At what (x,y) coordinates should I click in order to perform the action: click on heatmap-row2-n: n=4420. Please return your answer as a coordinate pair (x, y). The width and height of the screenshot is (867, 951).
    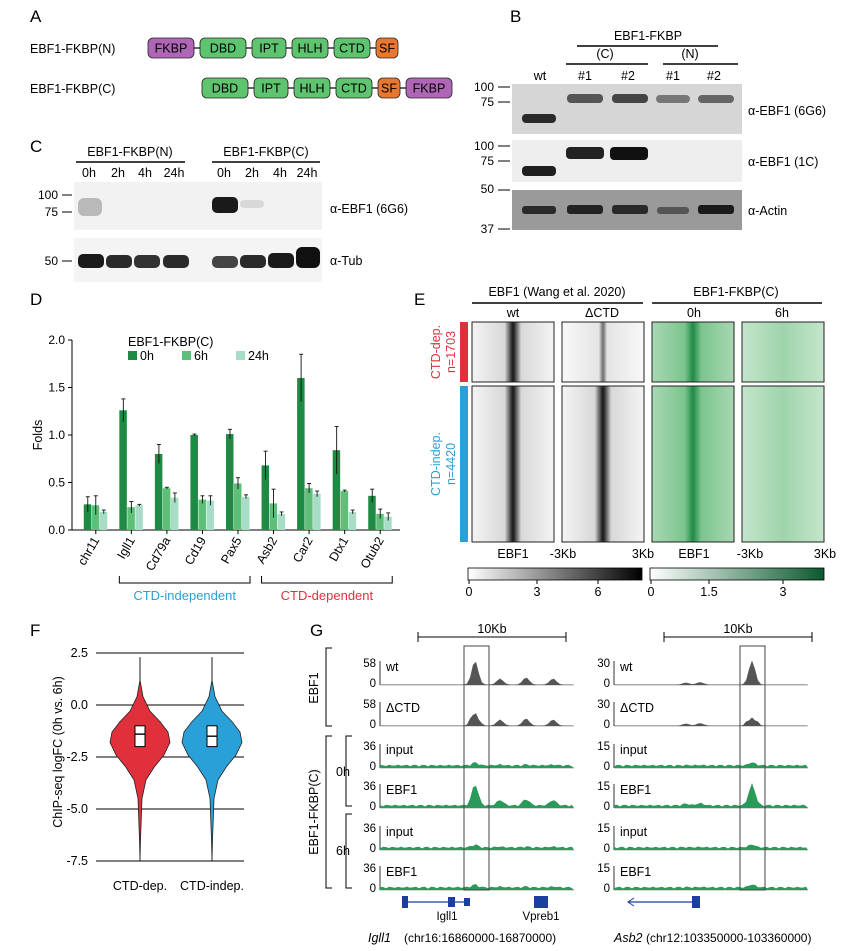
    Looking at the image, I should click on (451, 464).